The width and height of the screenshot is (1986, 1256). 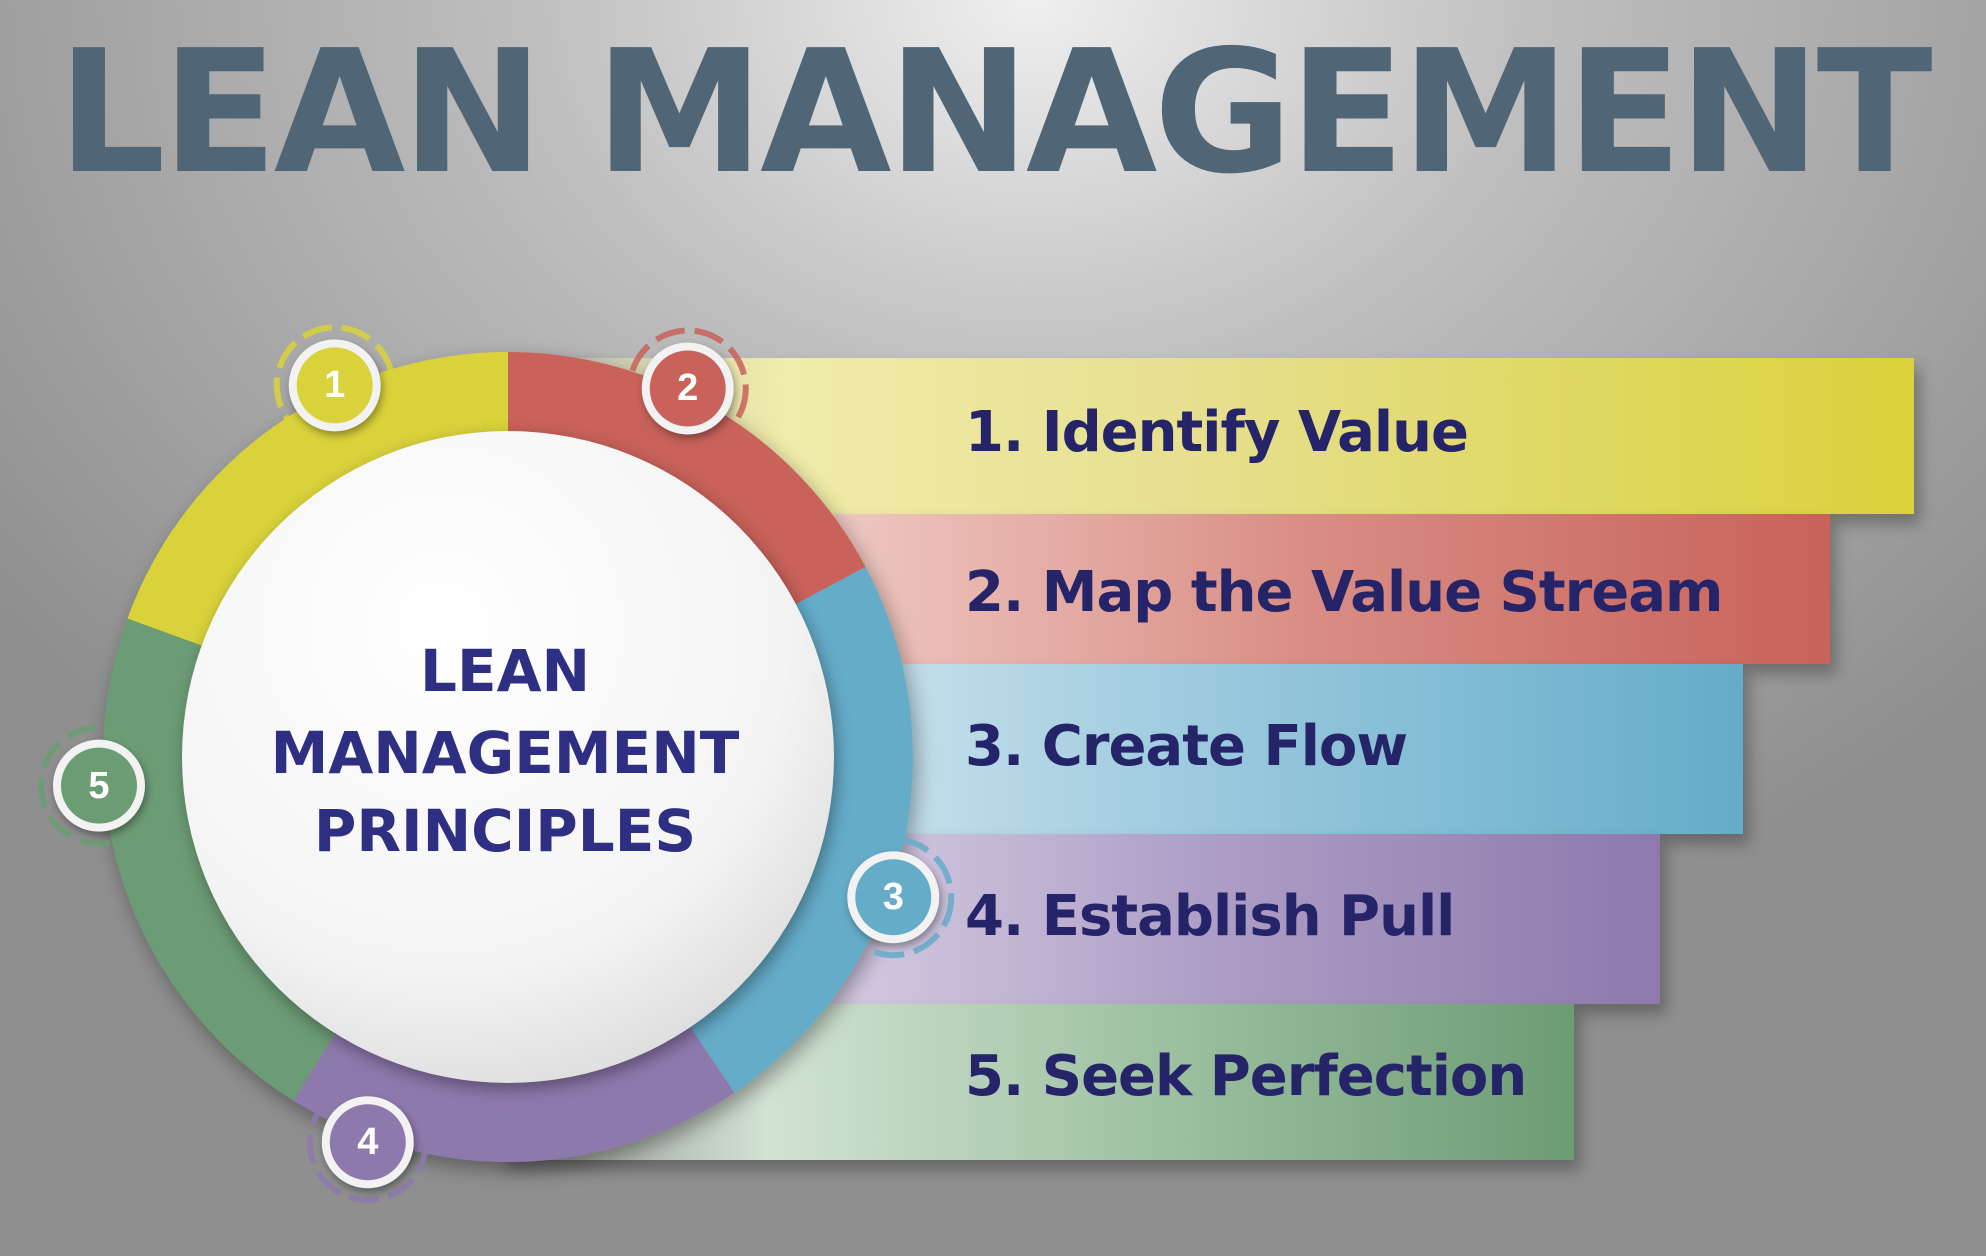 What do you see at coordinates (504, 671) in the screenshot?
I see `center-label-line1: LEAN` at bounding box center [504, 671].